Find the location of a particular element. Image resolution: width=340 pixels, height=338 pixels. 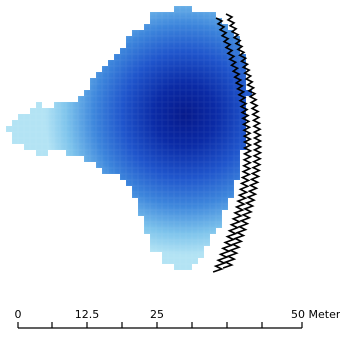

scale-label-50-meters: 50 Meters is located at coordinates (315, 314).